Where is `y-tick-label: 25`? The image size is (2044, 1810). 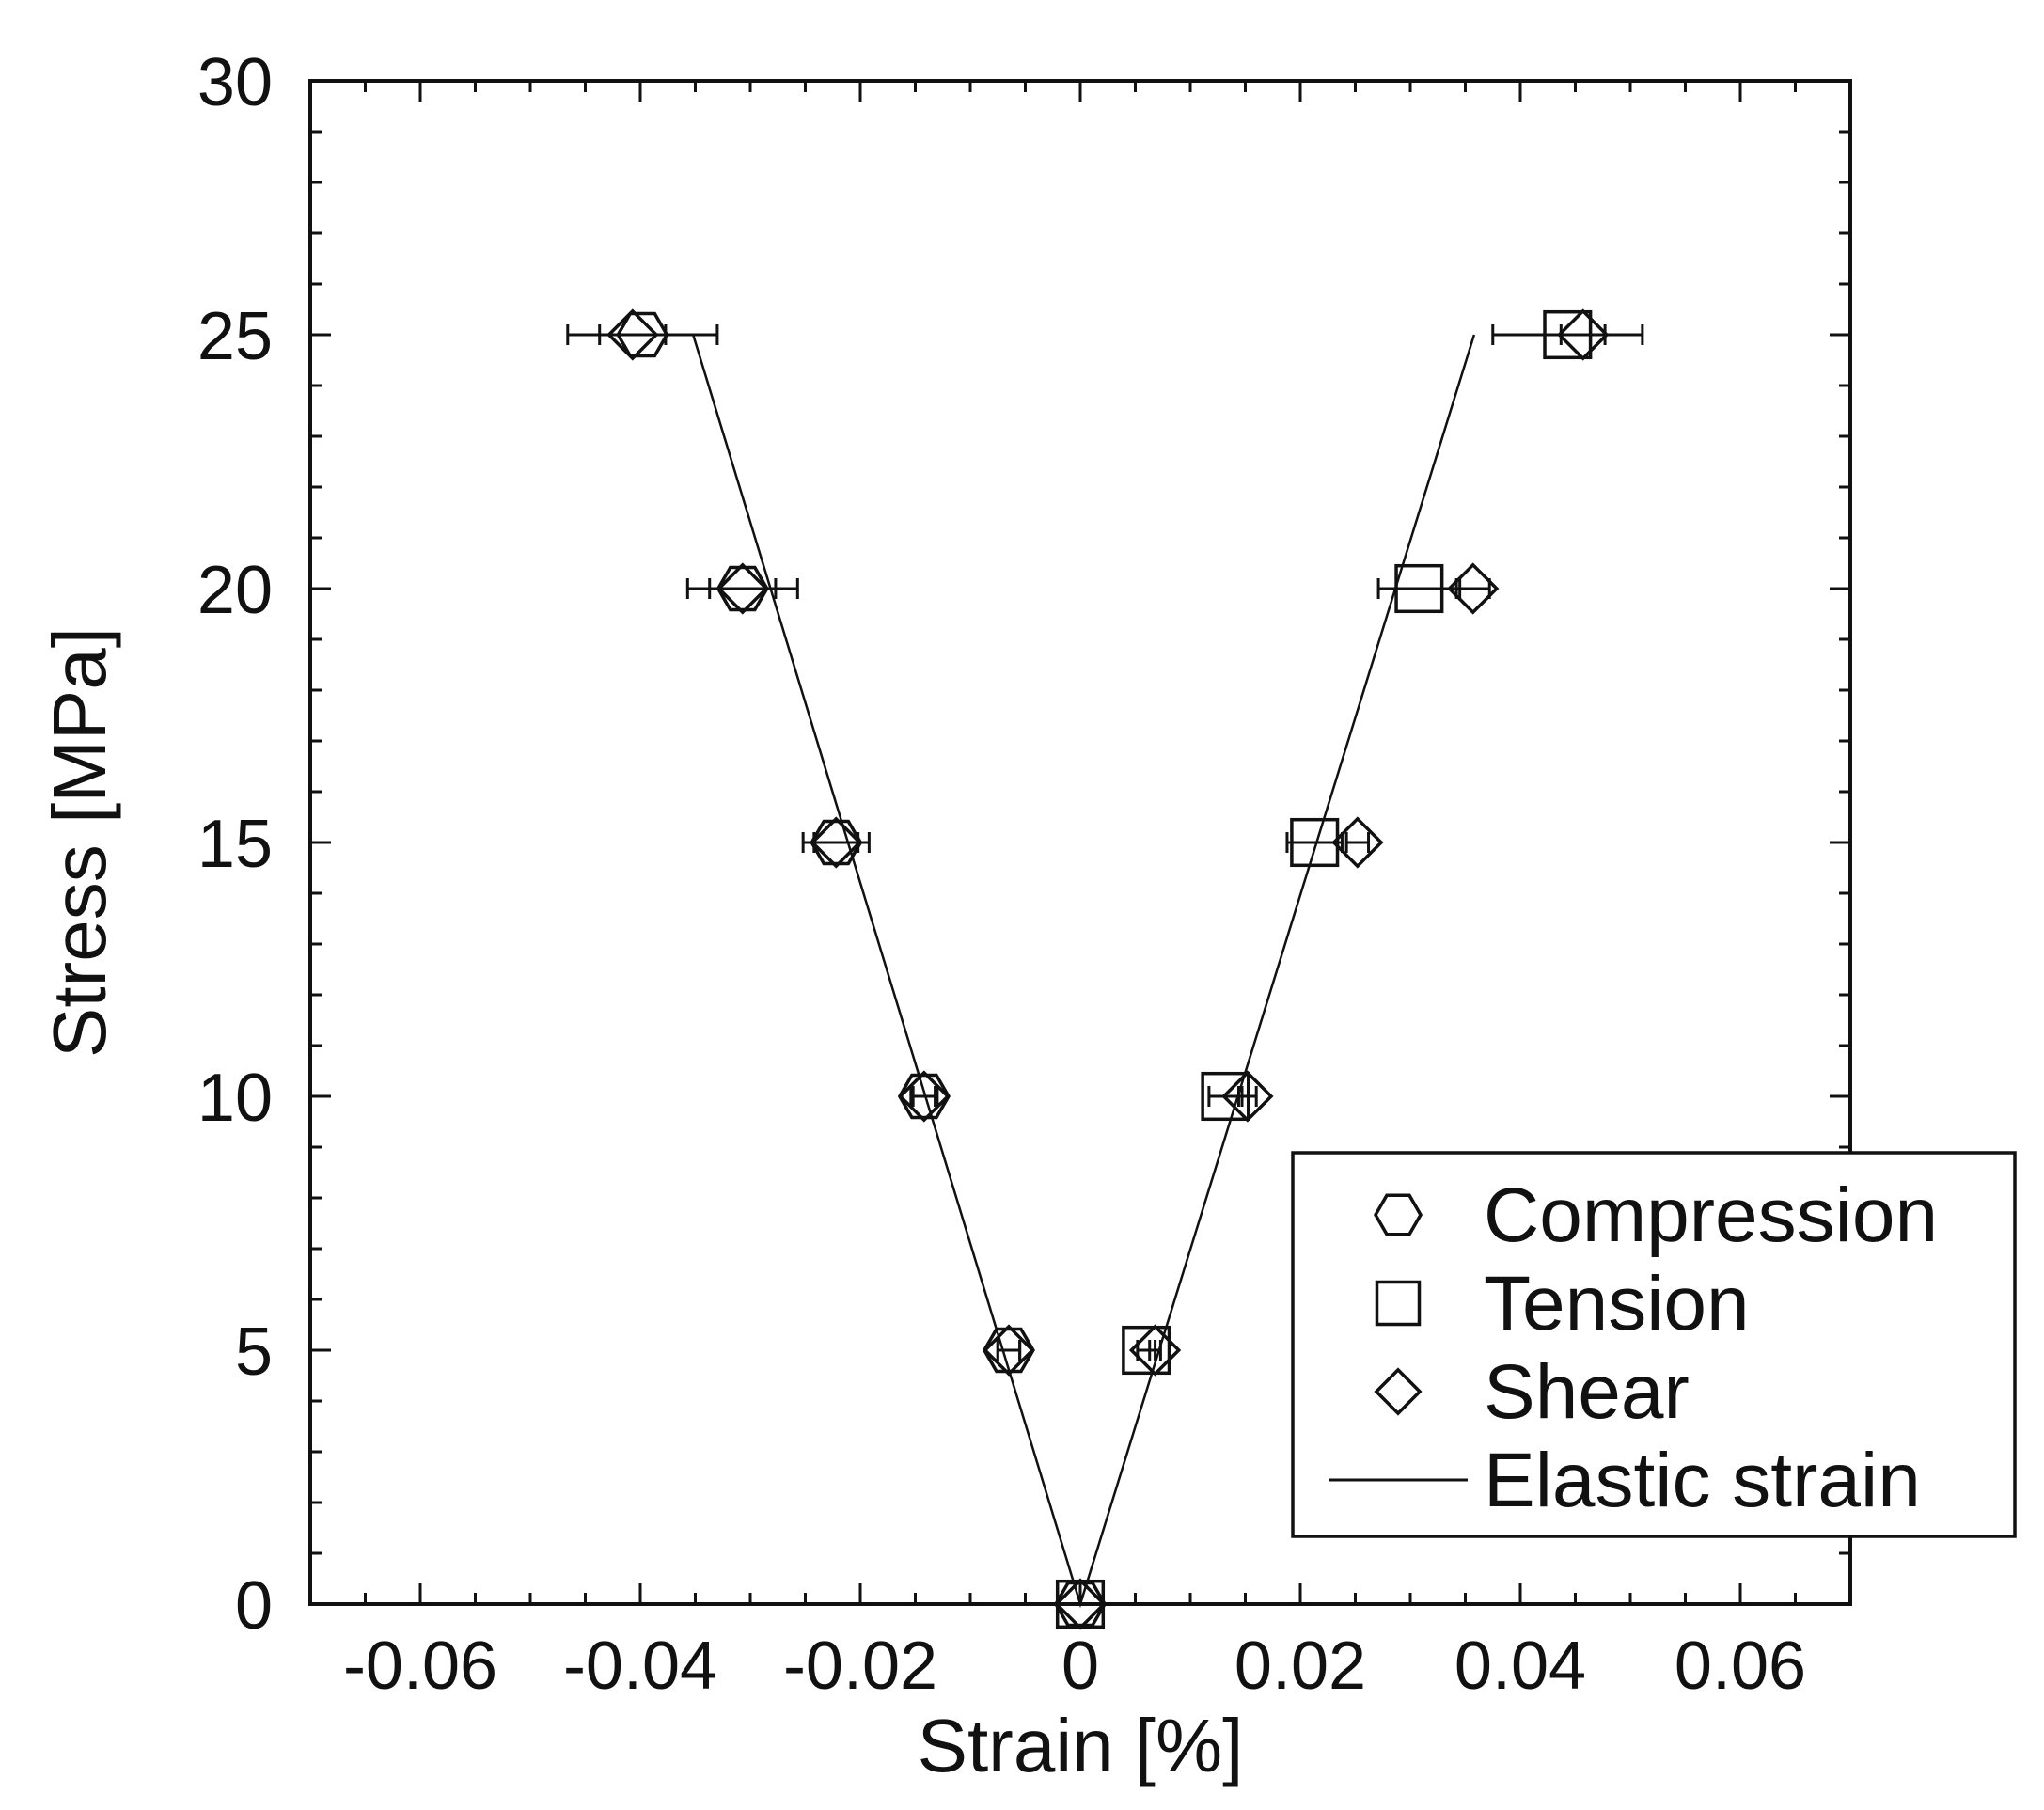
y-tick-label: 25 is located at coordinates (235, 336).